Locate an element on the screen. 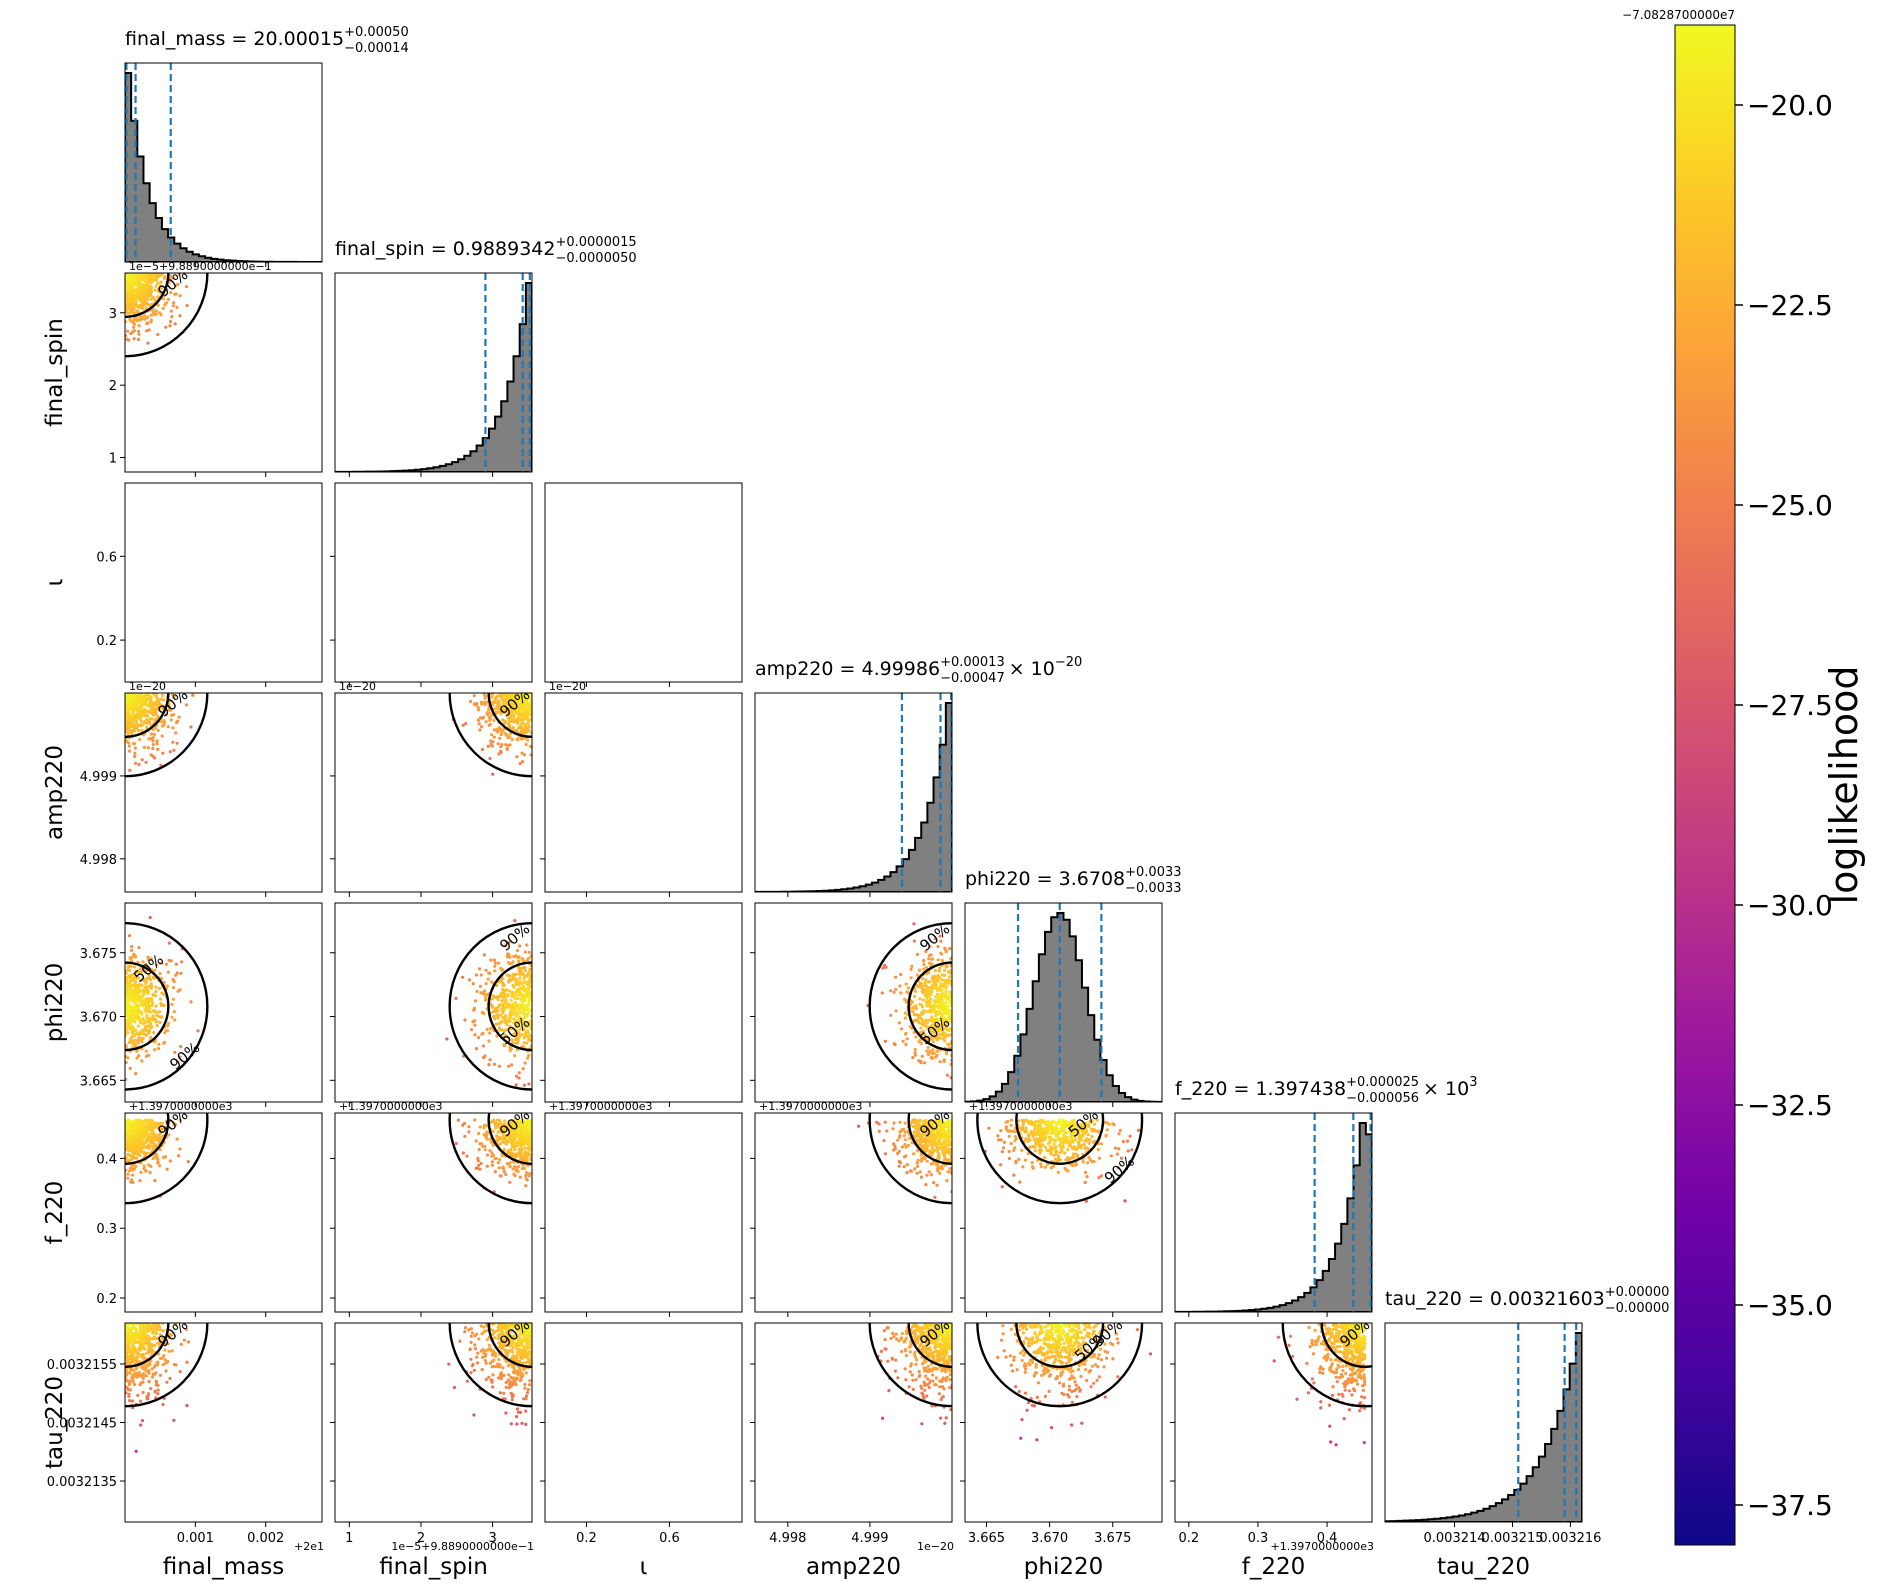  title-text: phi220 = is located at coordinates (1012, 879).